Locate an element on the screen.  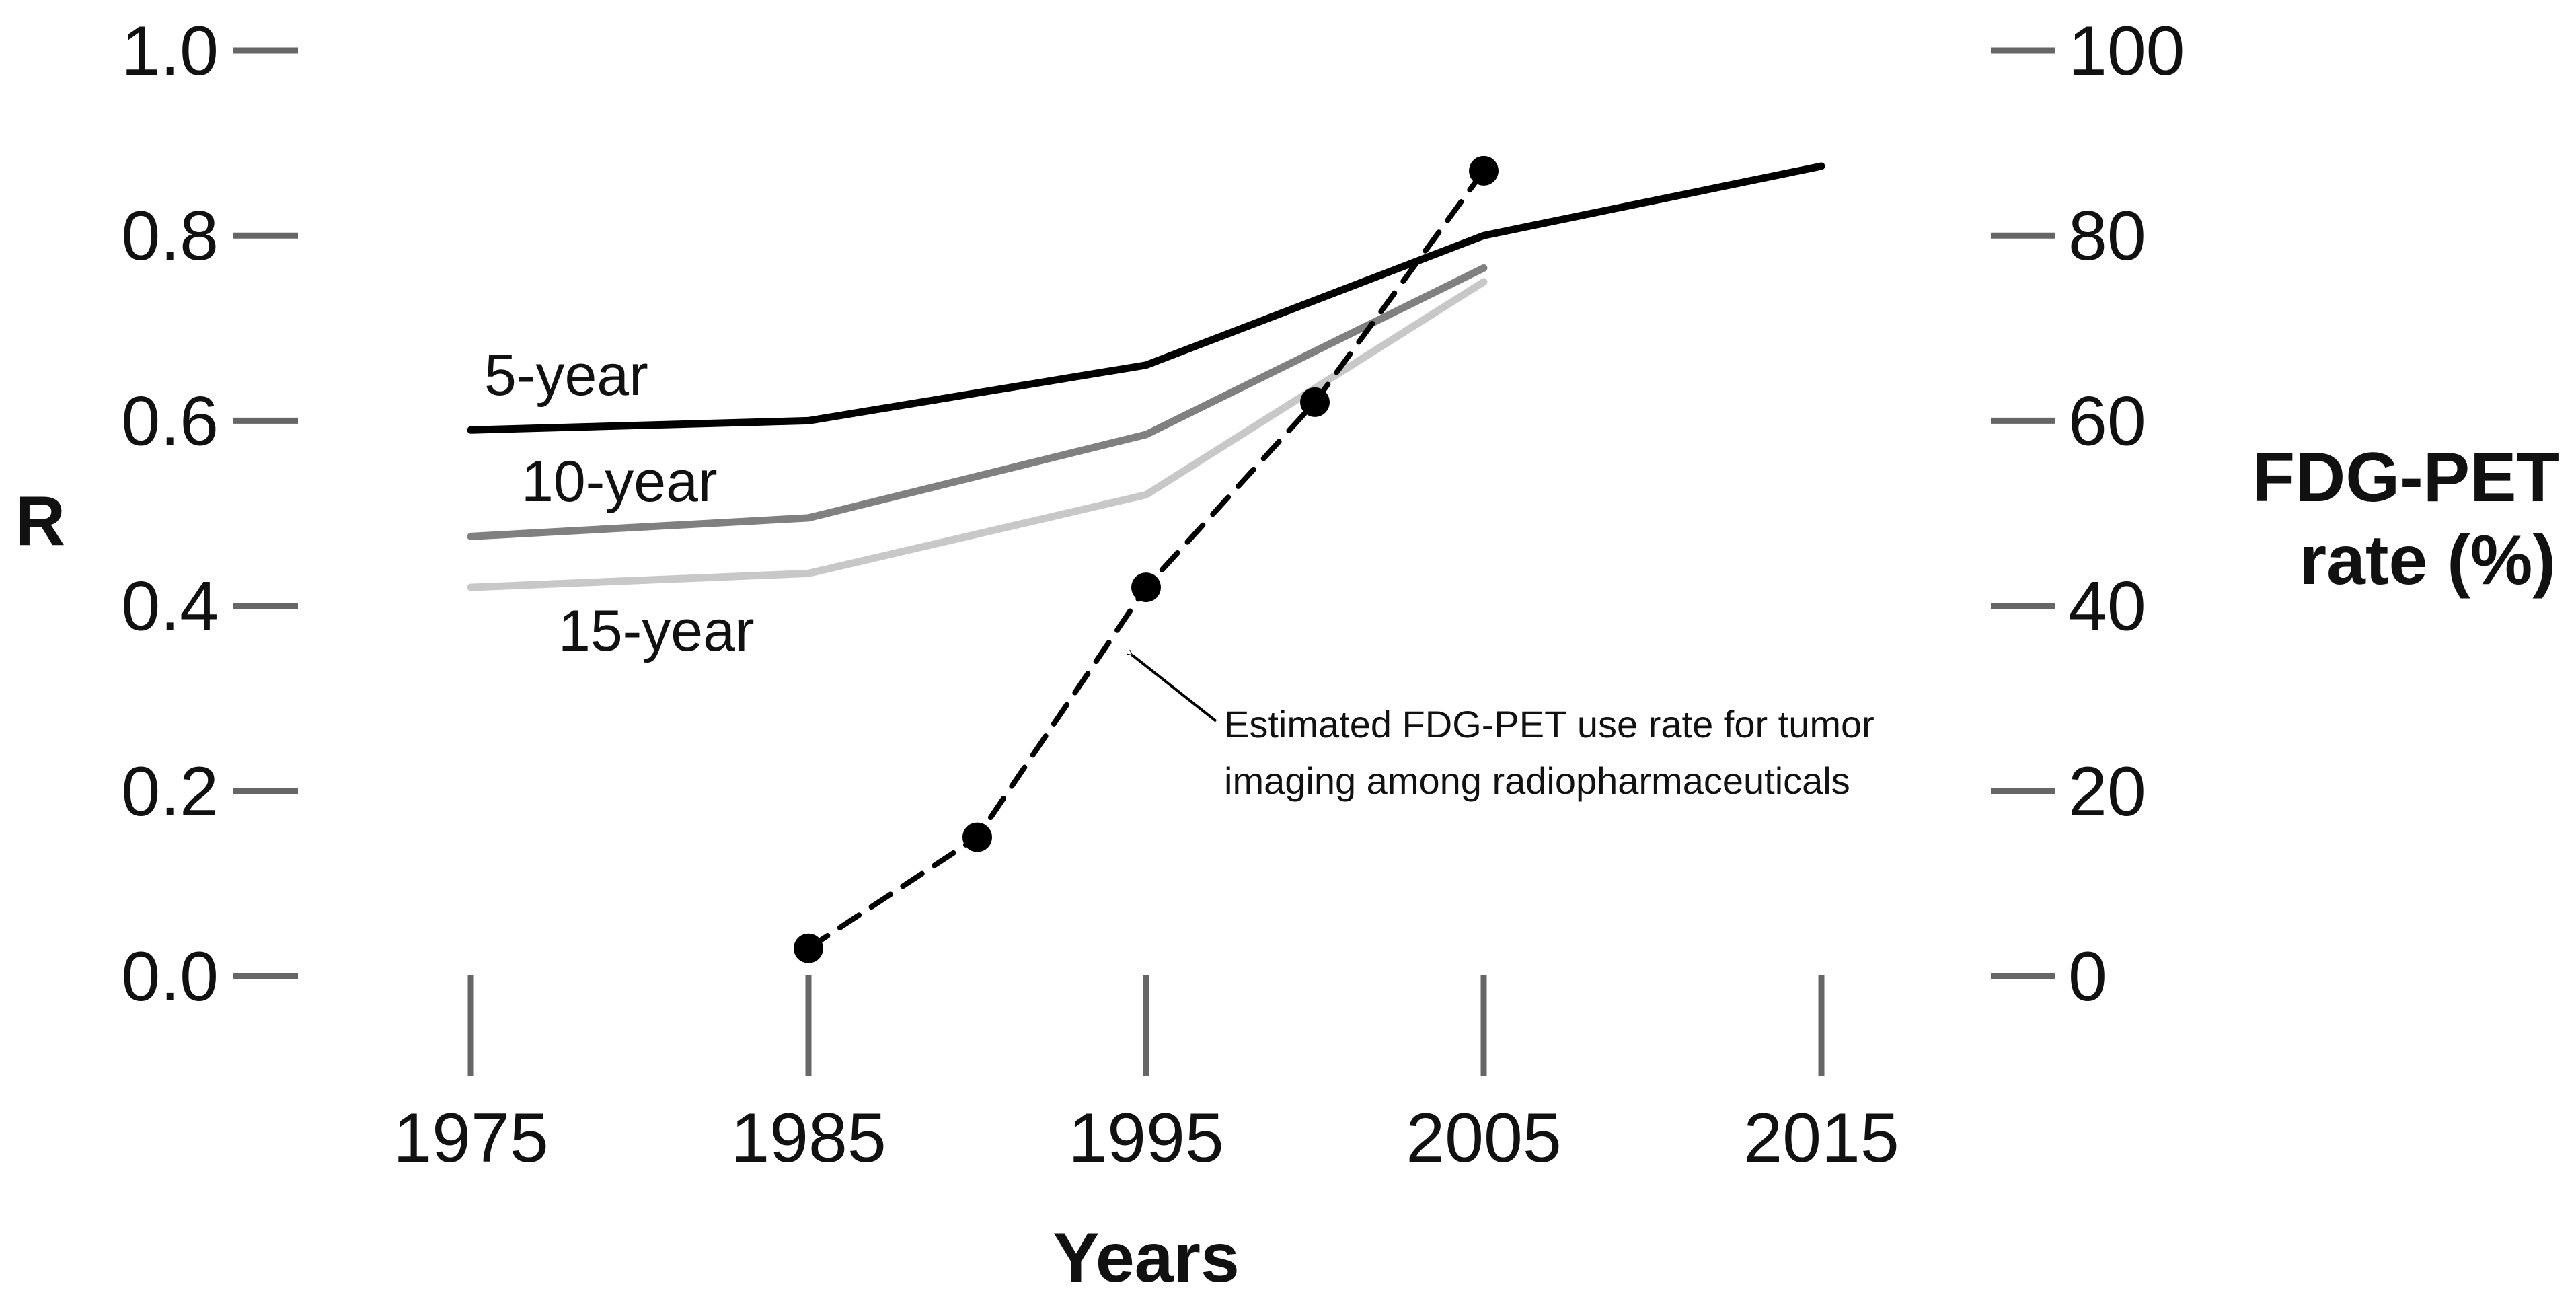
right-y-tick-label: 20 is located at coordinates (2107, 792).